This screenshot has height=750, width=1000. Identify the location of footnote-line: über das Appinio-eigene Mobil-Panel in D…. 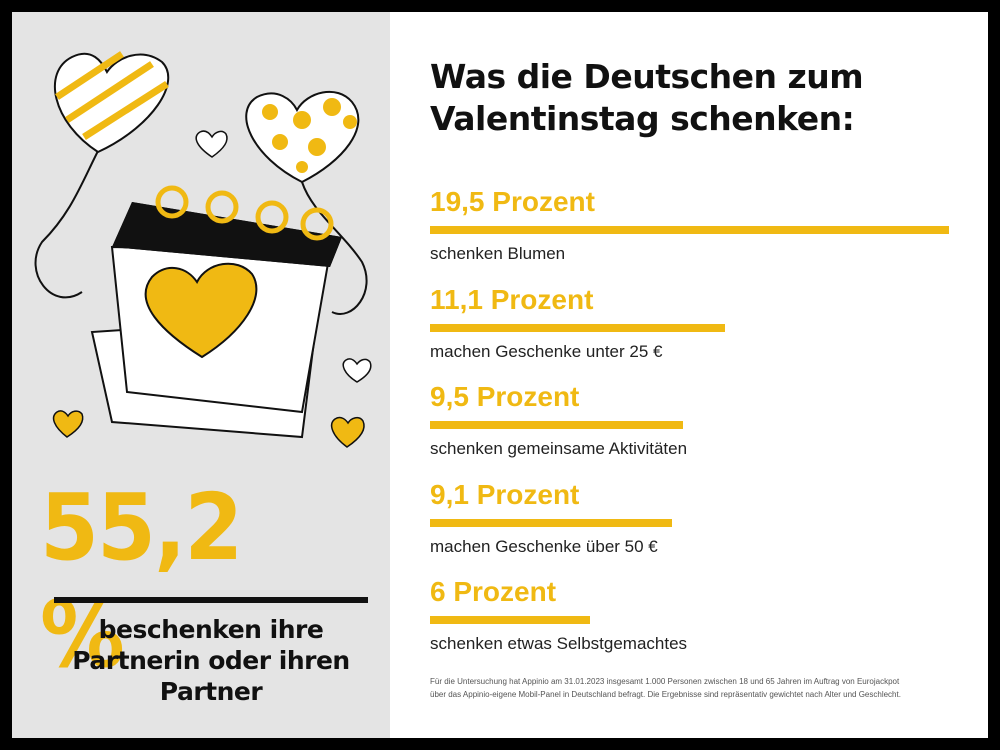
(665, 694).